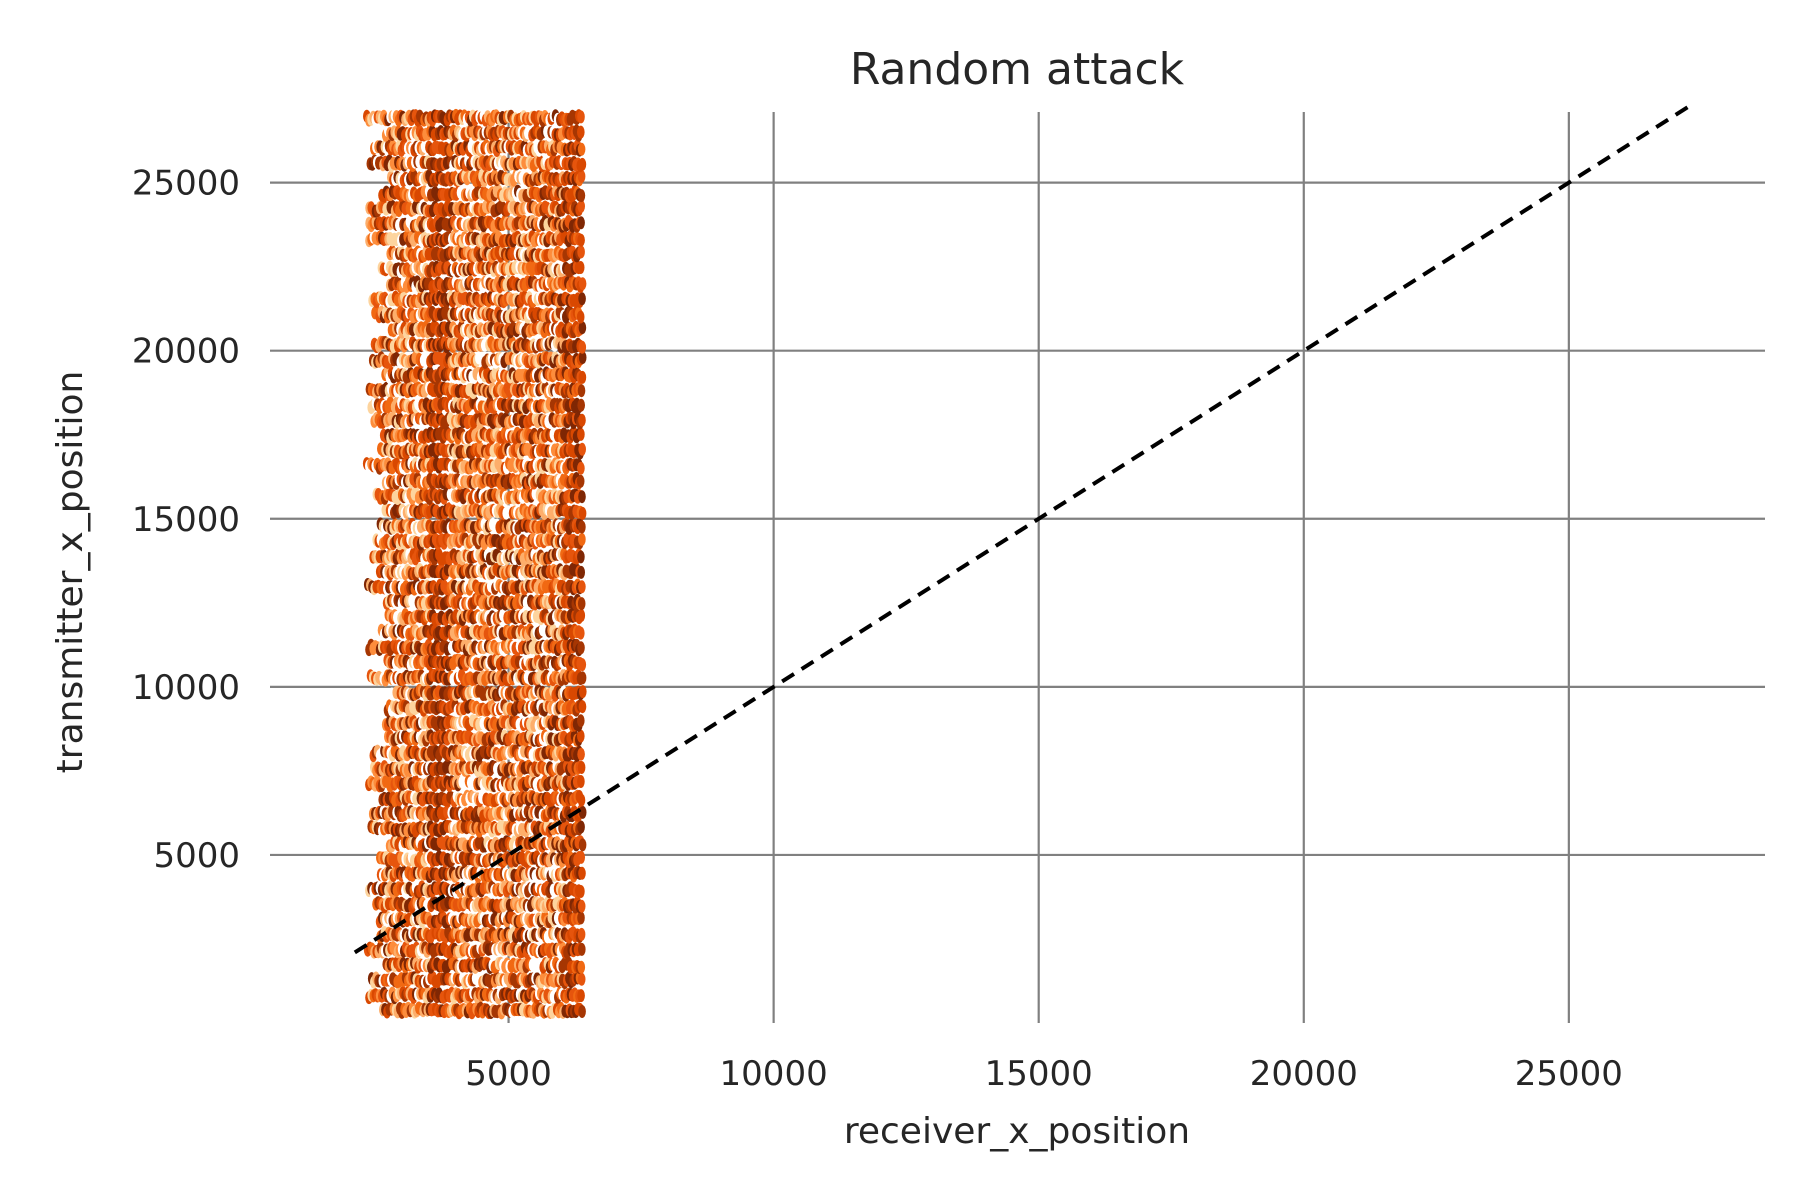 The height and width of the screenshot is (1200, 1800). What do you see at coordinates (474, 564) in the screenshot?
I see `scatter-points` at bounding box center [474, 564].